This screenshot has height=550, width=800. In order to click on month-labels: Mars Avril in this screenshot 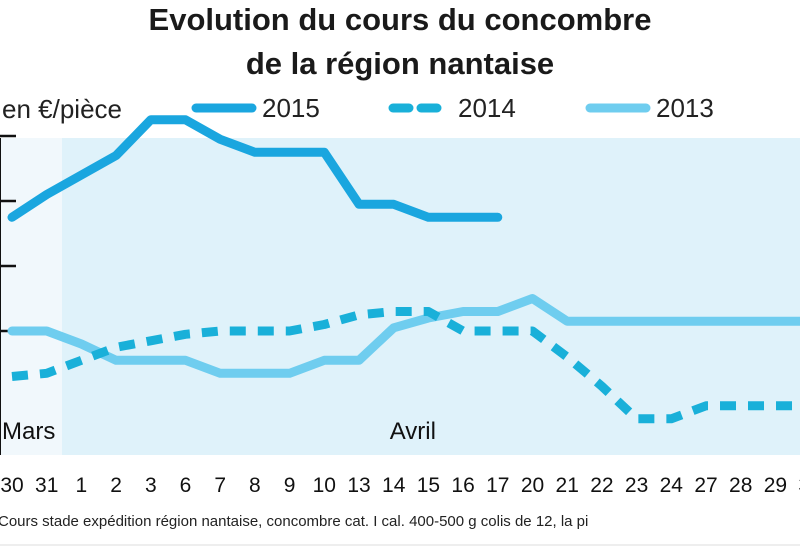, I will do `click(219, 431)`.